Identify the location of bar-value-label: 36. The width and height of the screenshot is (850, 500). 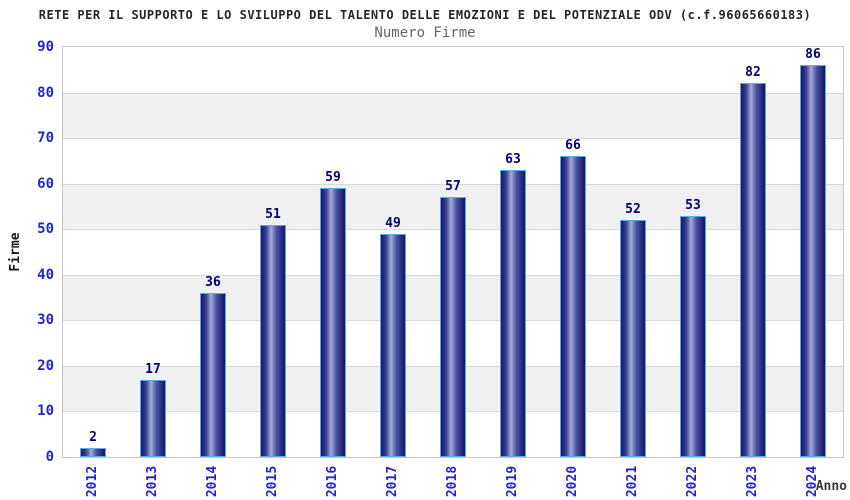
(213, 282).